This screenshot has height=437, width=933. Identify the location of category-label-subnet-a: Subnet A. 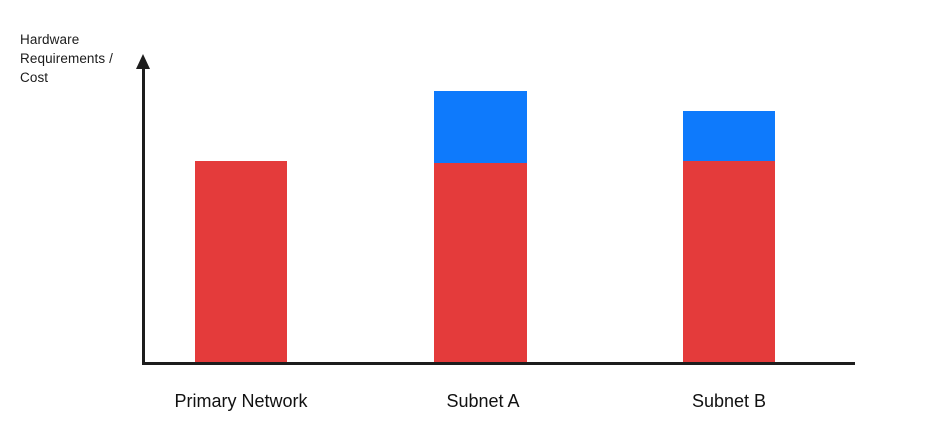
(483, 400).